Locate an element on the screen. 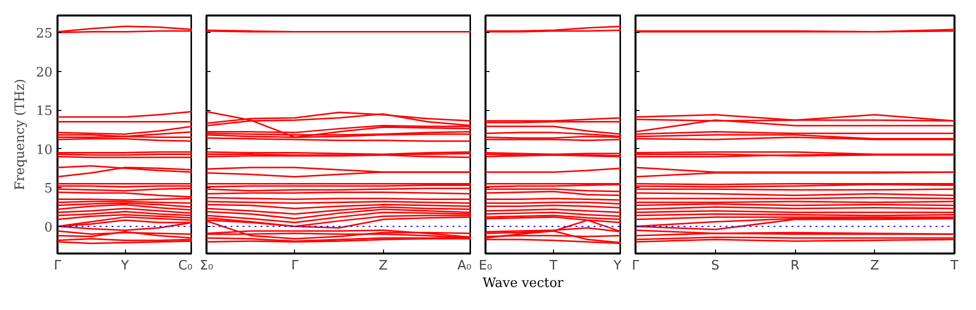 The image size is (976, 310). y-axis-title: Frequency (THz) is located at coordinates (20, 134).